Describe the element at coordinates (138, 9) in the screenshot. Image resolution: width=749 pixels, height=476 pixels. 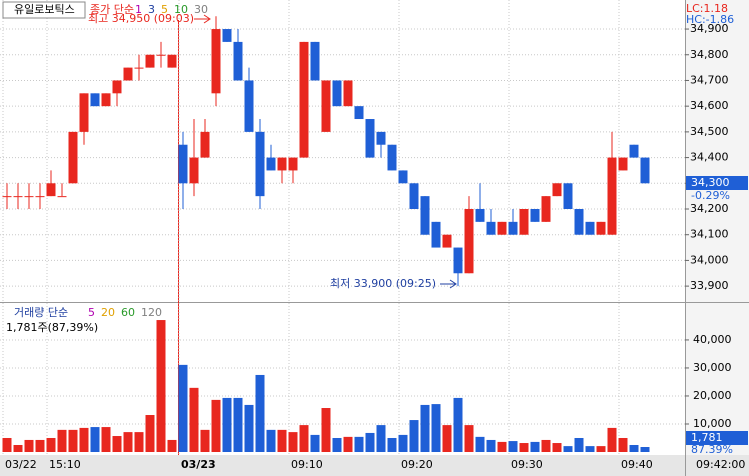
I see `ma-period: 1` at that location.